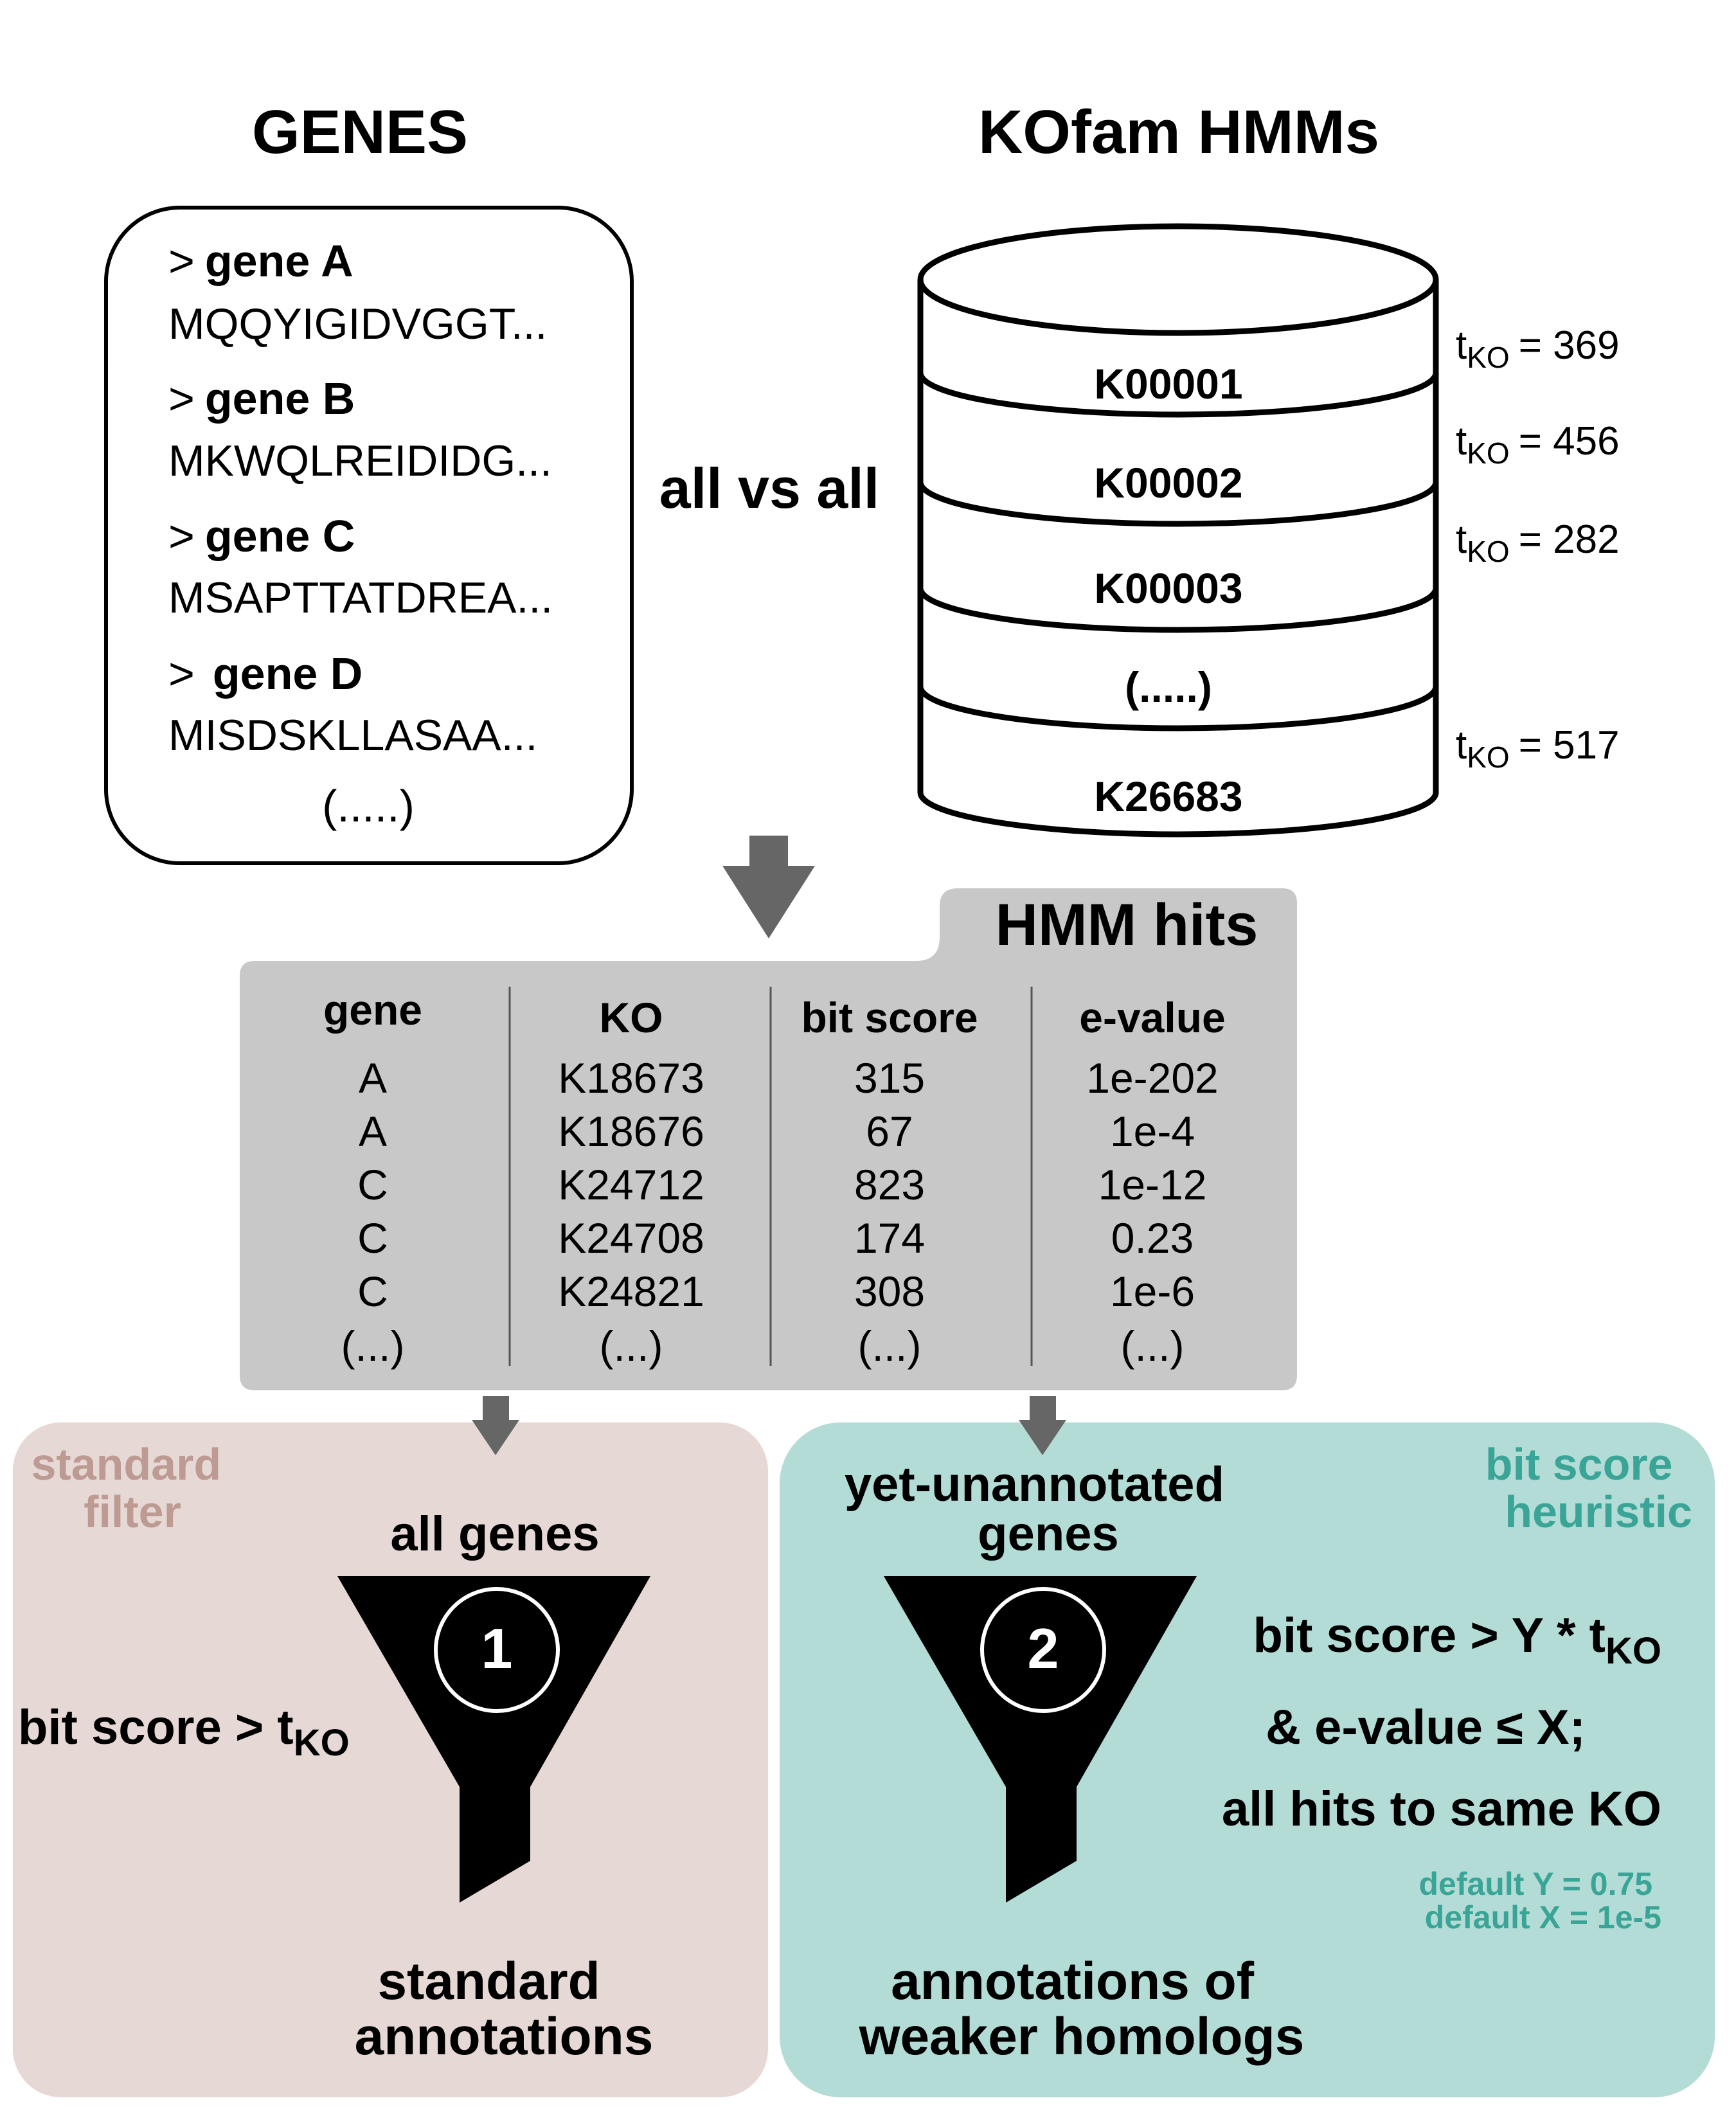 This screenshot has height=2107, width=1736. Describe the element at coordinates (1152, 1184) in the screenshot. I see `svg-text: 1e-12` at that location.